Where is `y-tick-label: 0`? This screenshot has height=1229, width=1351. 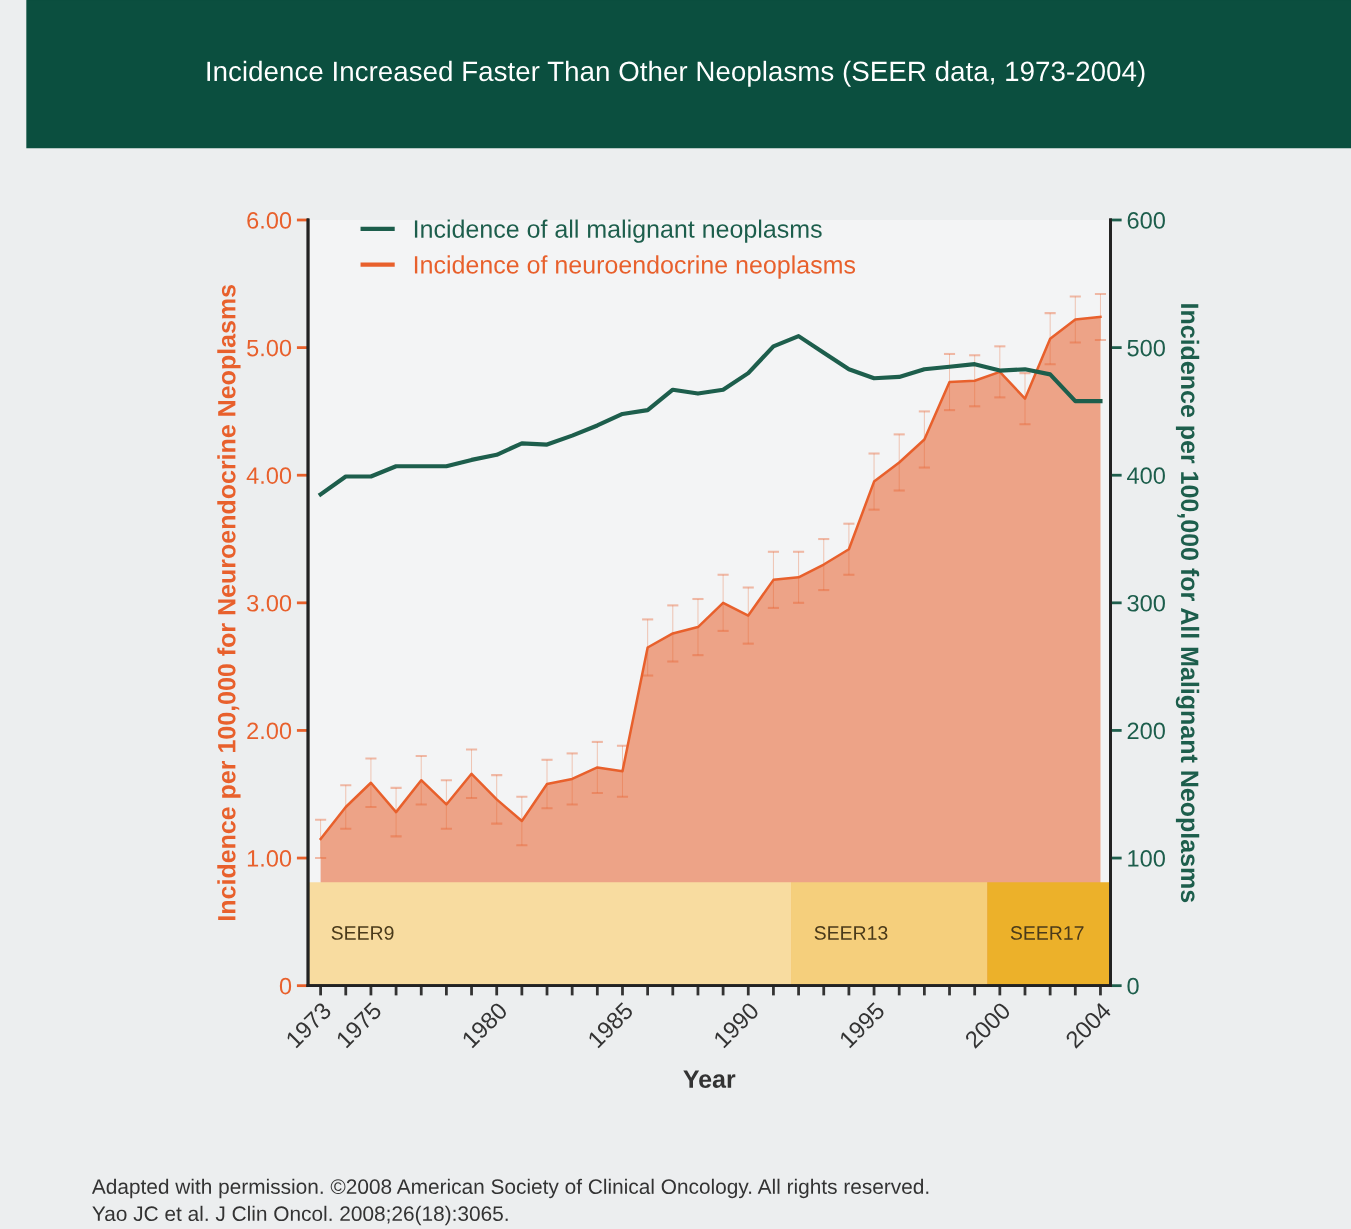
y-tick-label: 0 is located at coordinates (285, 986).